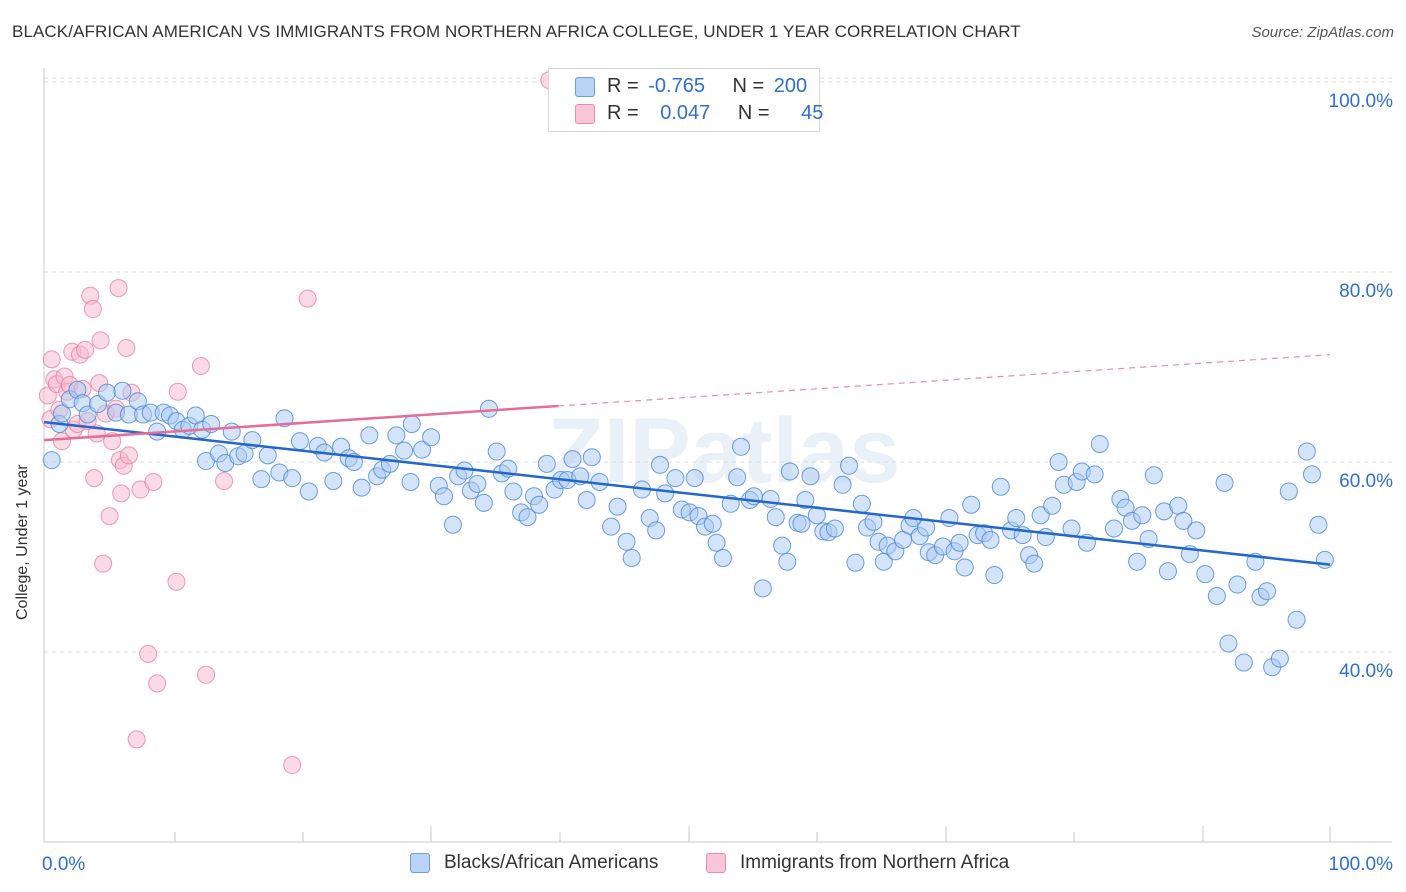 This screenshot has width=1406, height=892. I want to click on legend-n-value: 45, so click(812, 113).